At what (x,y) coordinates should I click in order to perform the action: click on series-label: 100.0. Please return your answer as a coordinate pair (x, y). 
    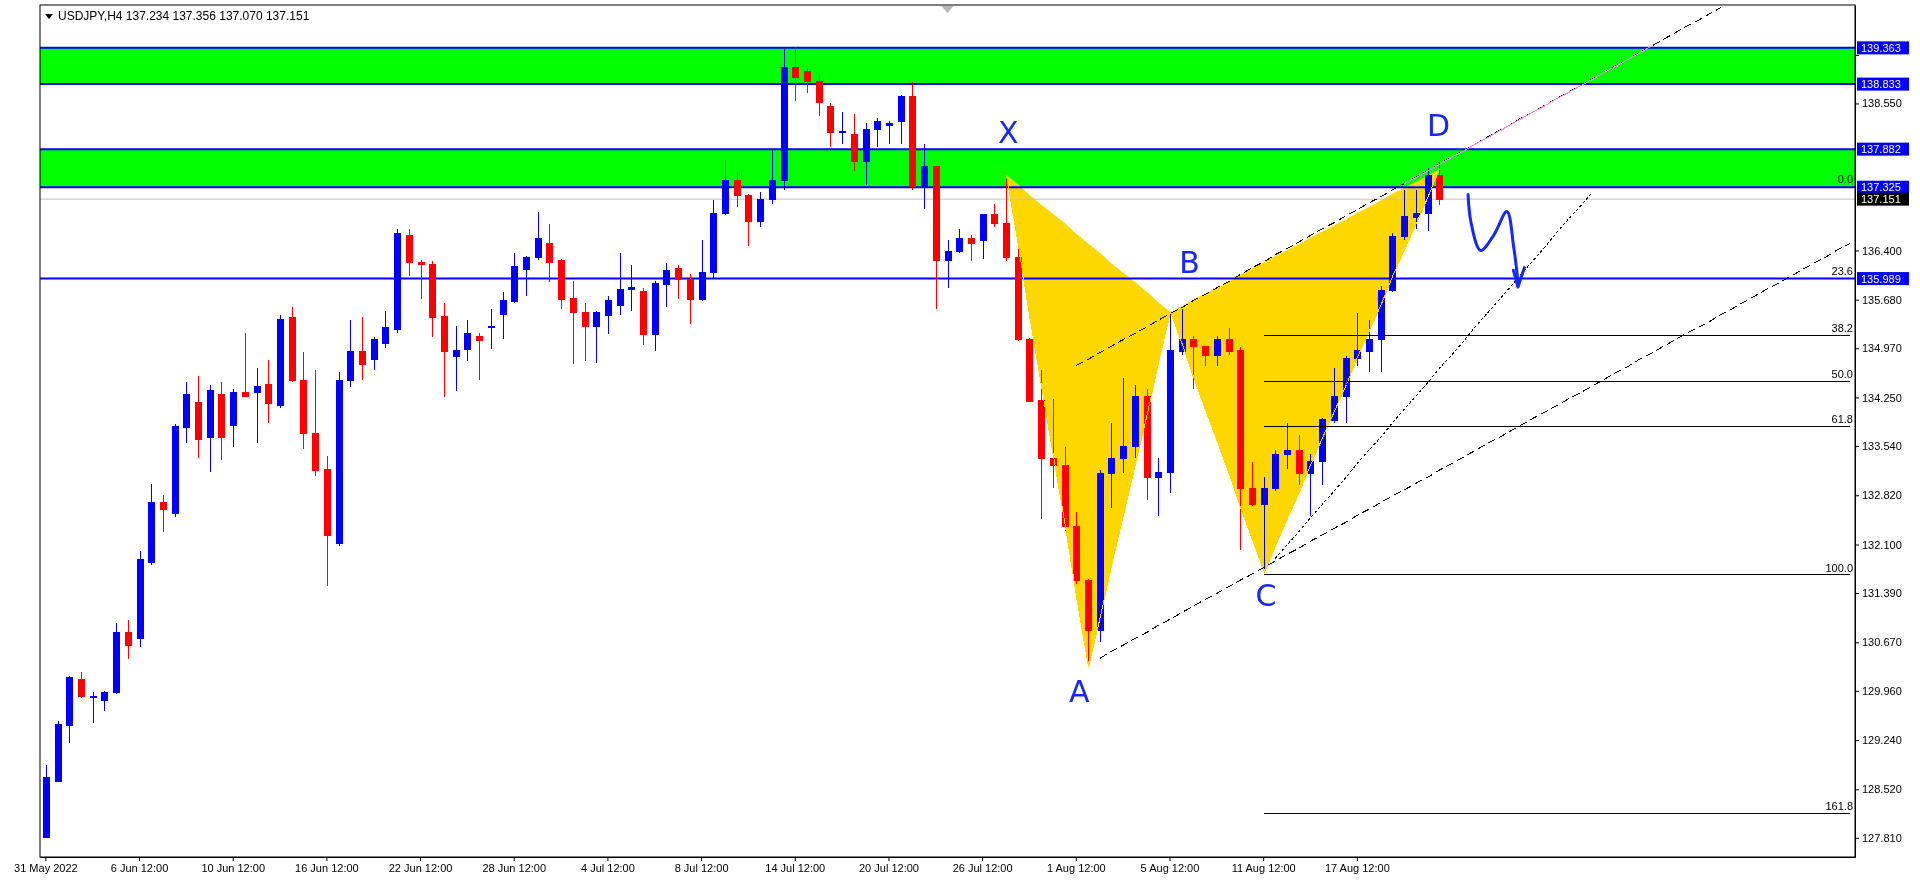
    Looking at the image, I should click on (1839, 567).